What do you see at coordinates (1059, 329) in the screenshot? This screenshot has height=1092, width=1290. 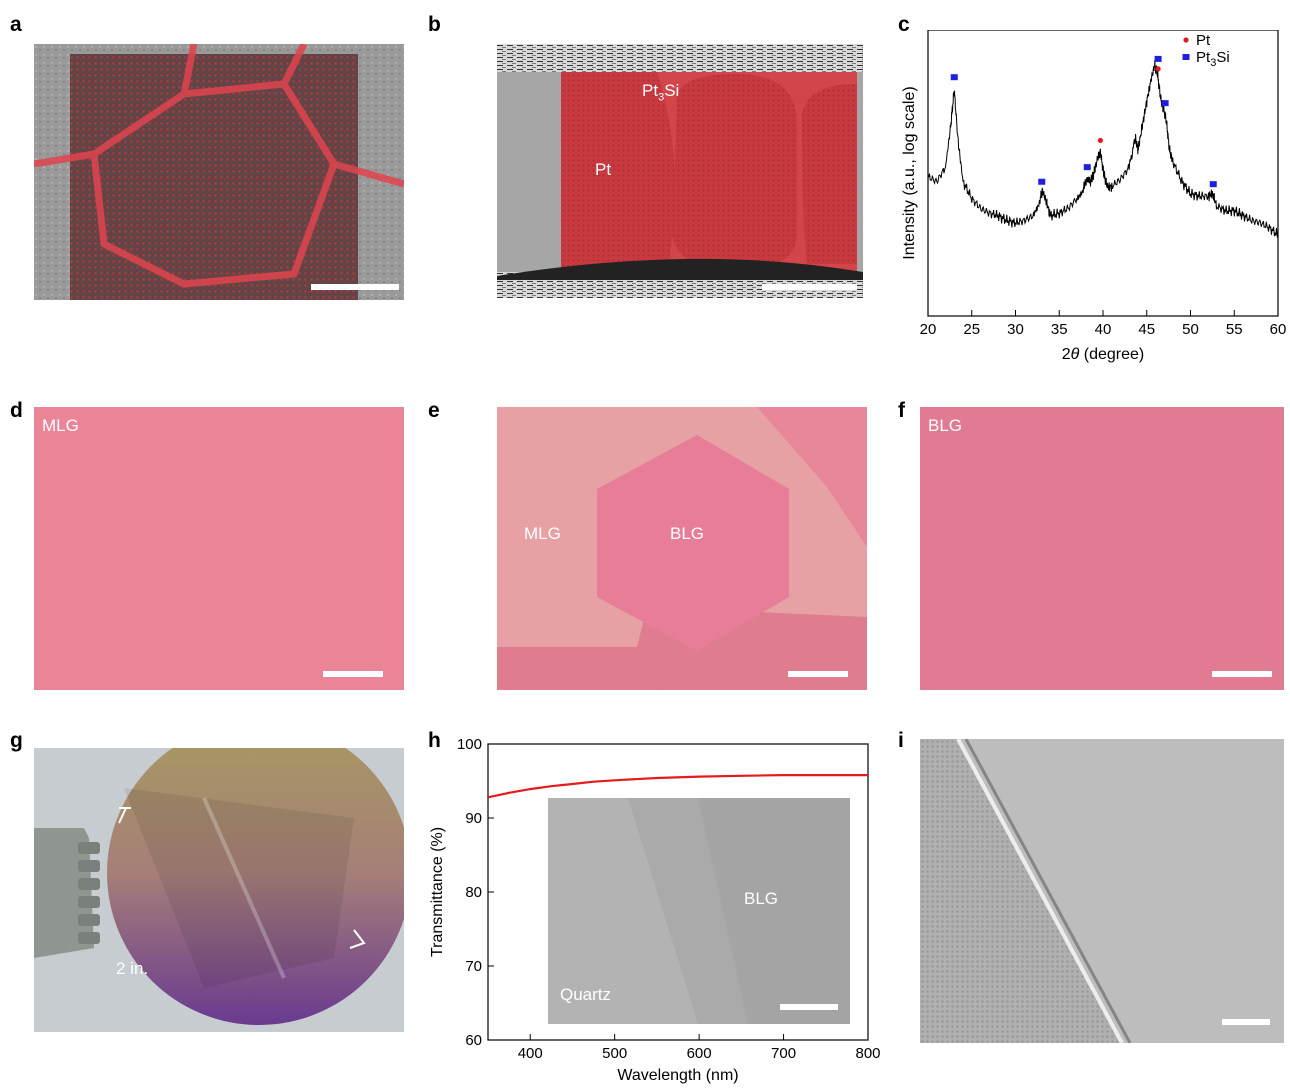 I see `x-tick-label-c: 35` at bounding box center [1059, 329].